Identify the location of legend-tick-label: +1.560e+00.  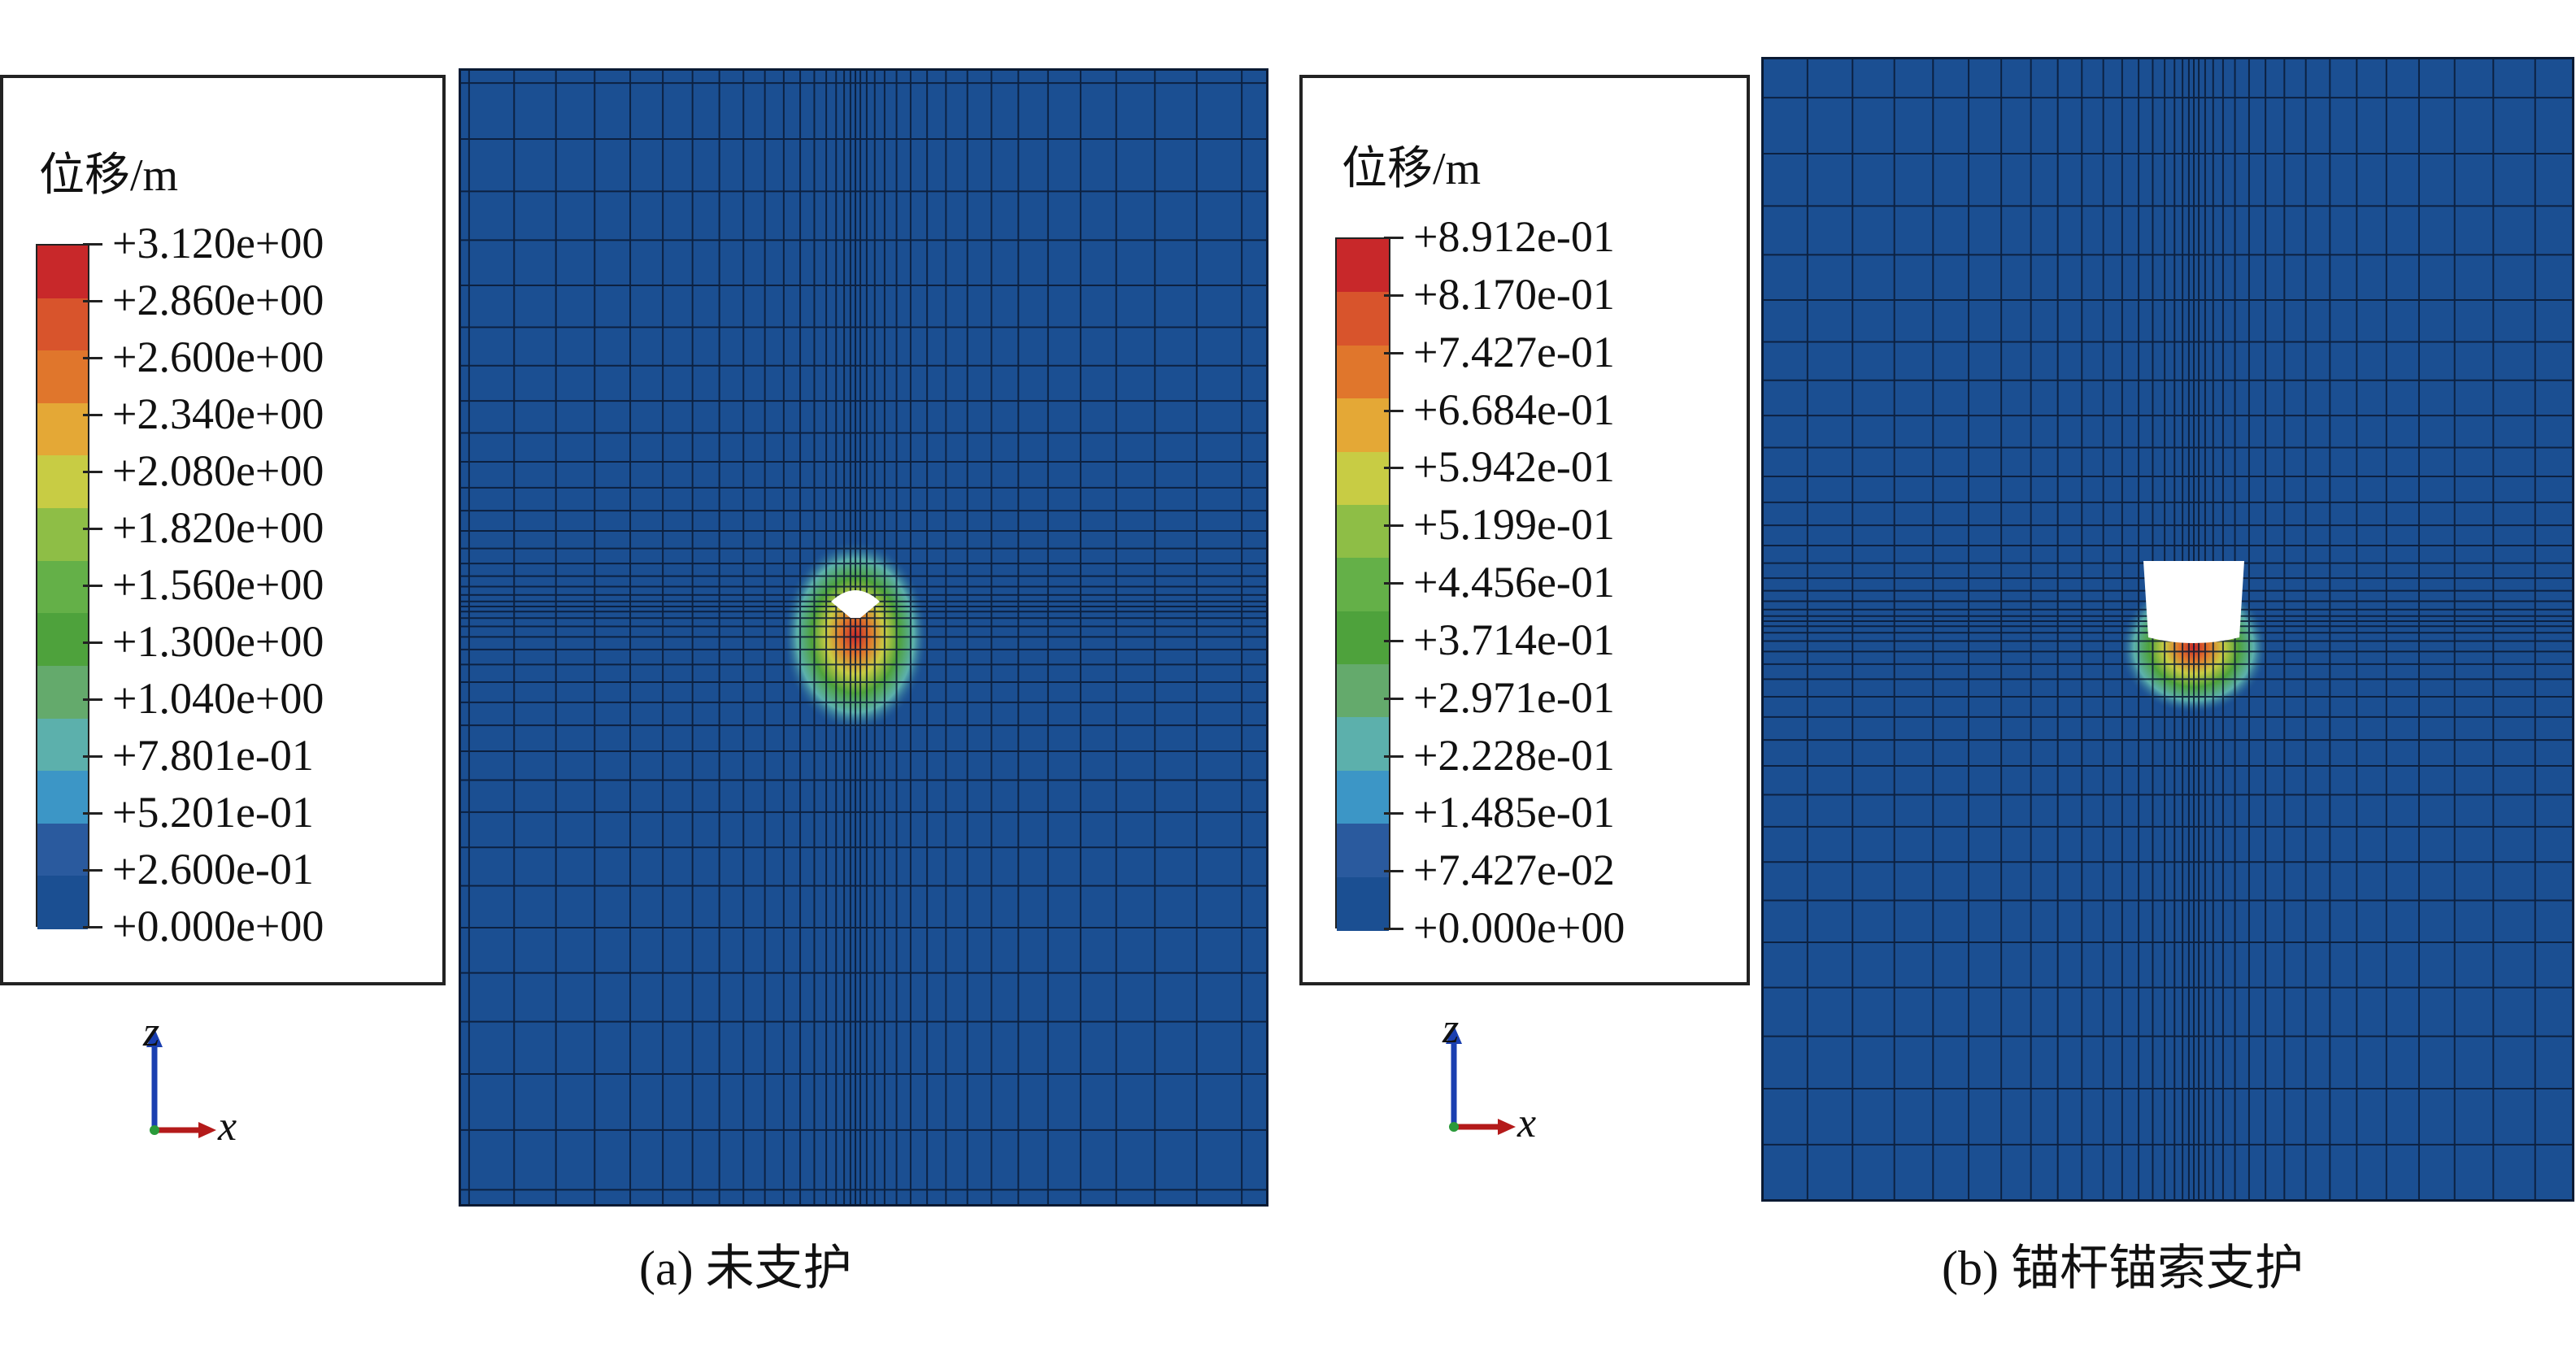
(218, 584).